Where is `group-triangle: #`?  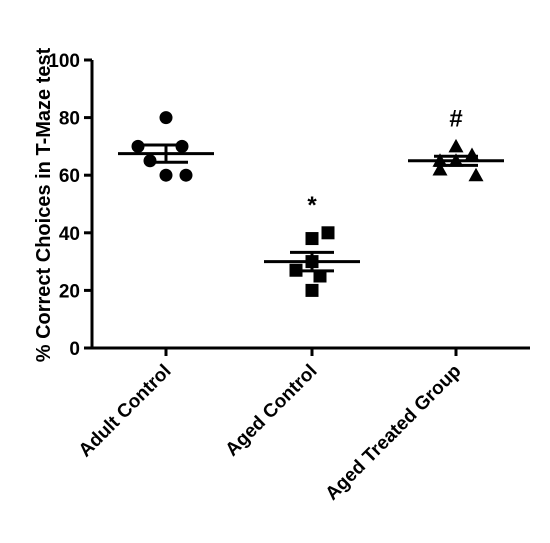
group-triangle: # is located at coordinates (456, 143).